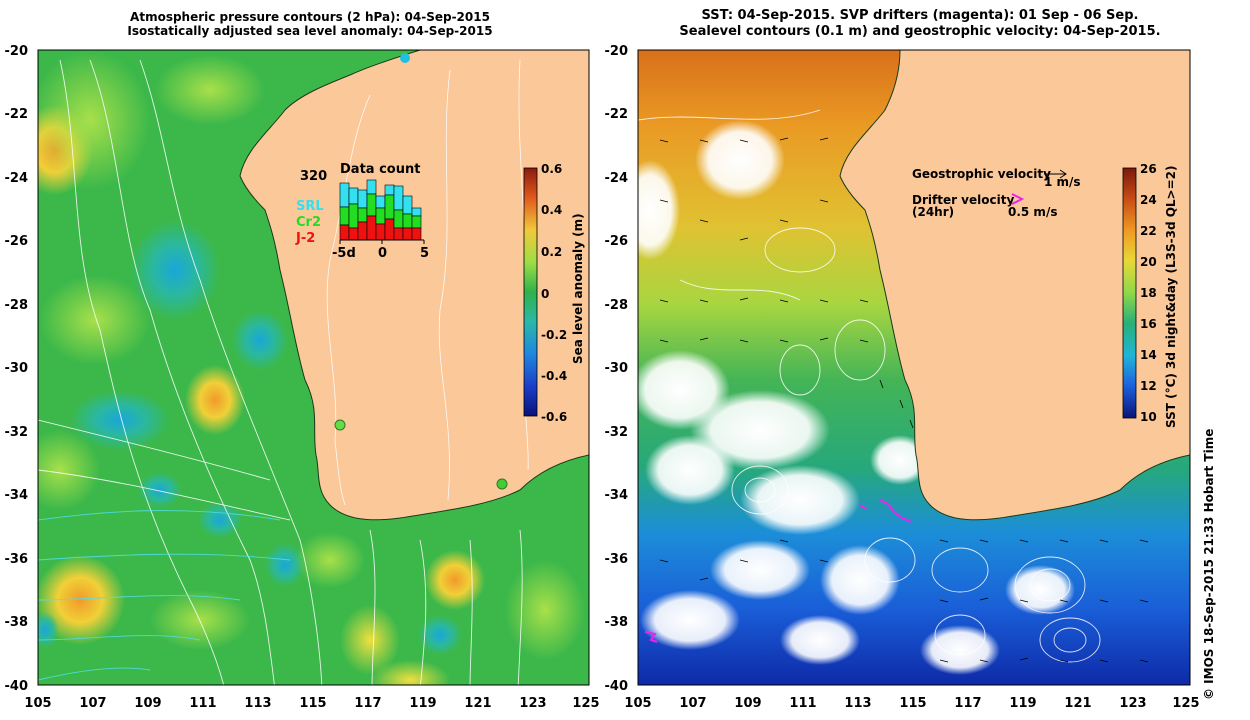  Describe the element at coordinates (551, 210) in the screenshot. I see `sla-tick: 0.4` at that location.